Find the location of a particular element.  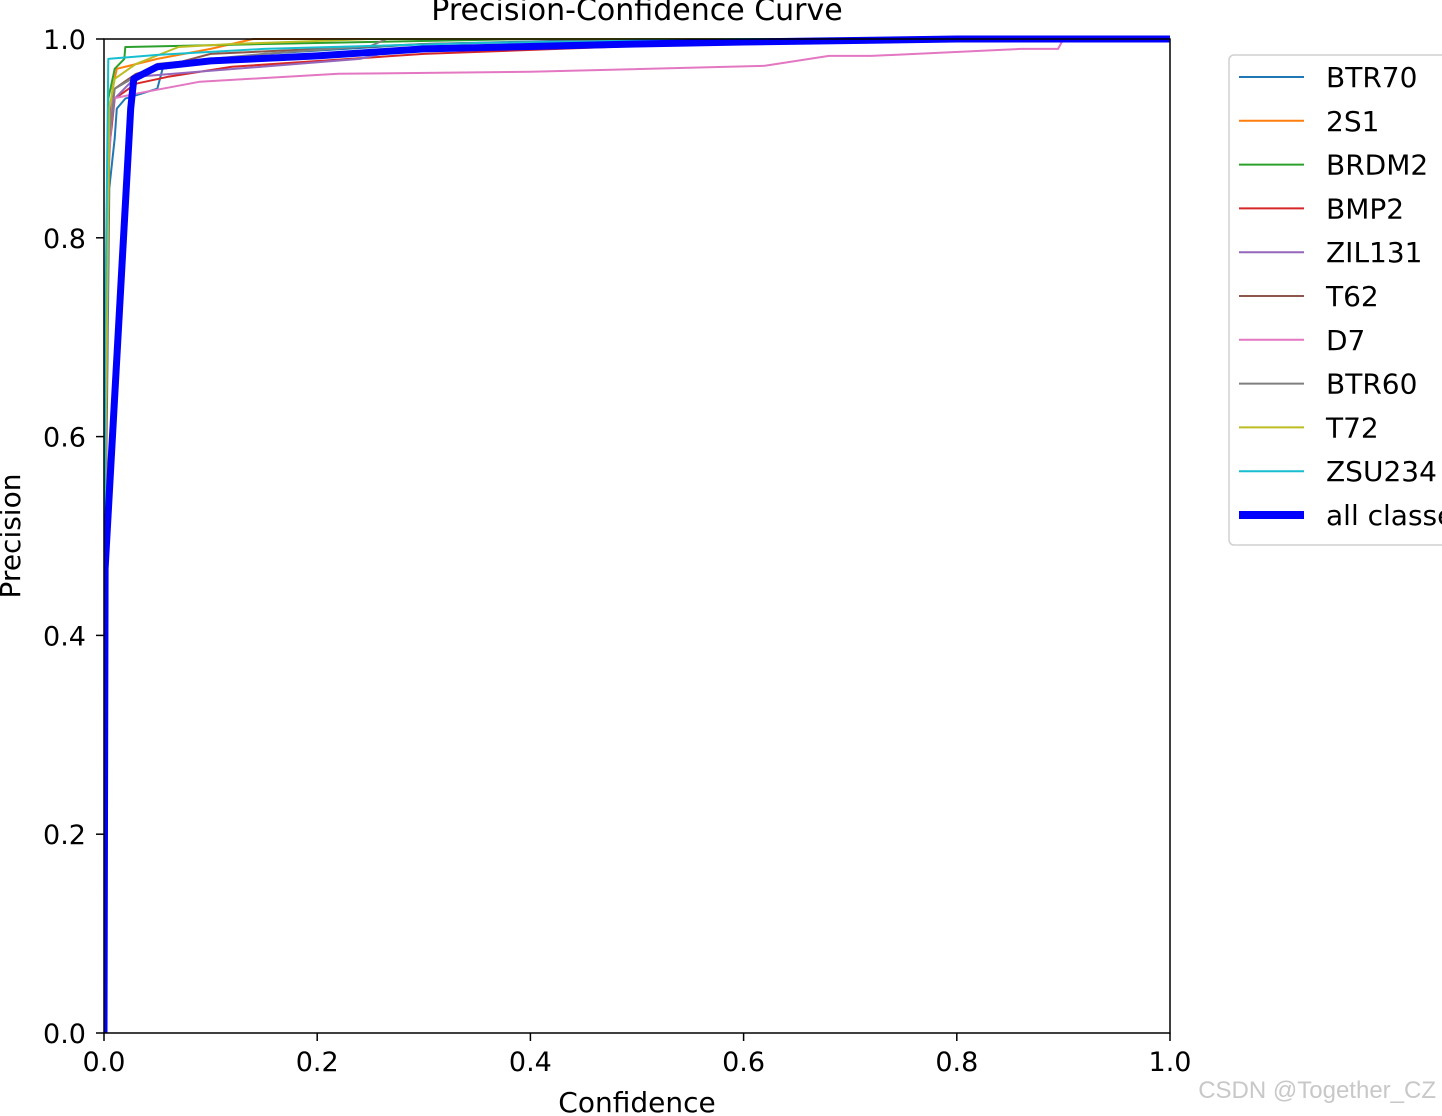

x-tick-label: 0.4 is located at coordinates (530, 1062).